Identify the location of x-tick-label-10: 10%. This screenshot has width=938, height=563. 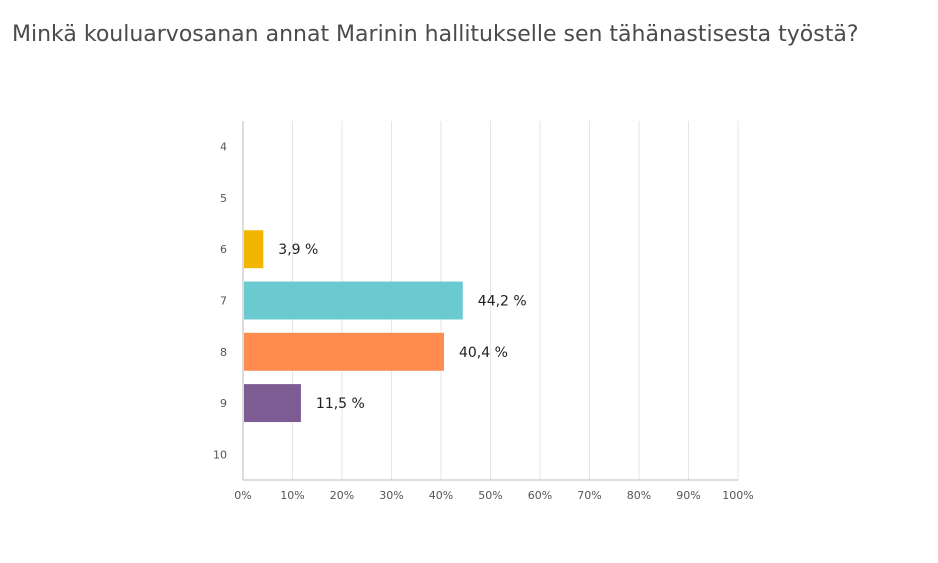
(292, 495).